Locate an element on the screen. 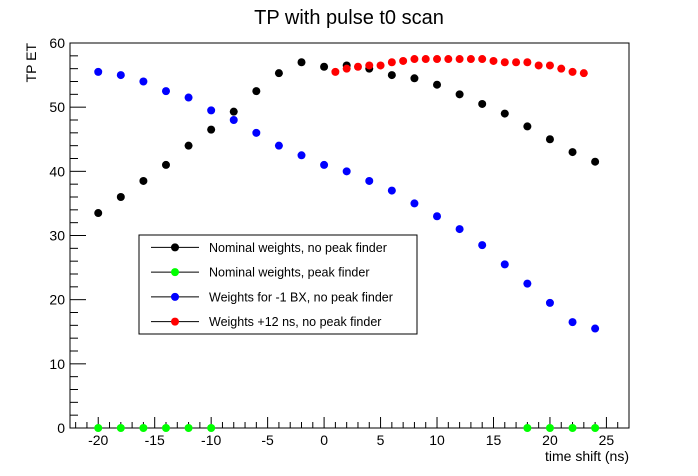 This screenshot has height=476, width=698. x-tick-label: 15 is located at coordinates (494, 440).